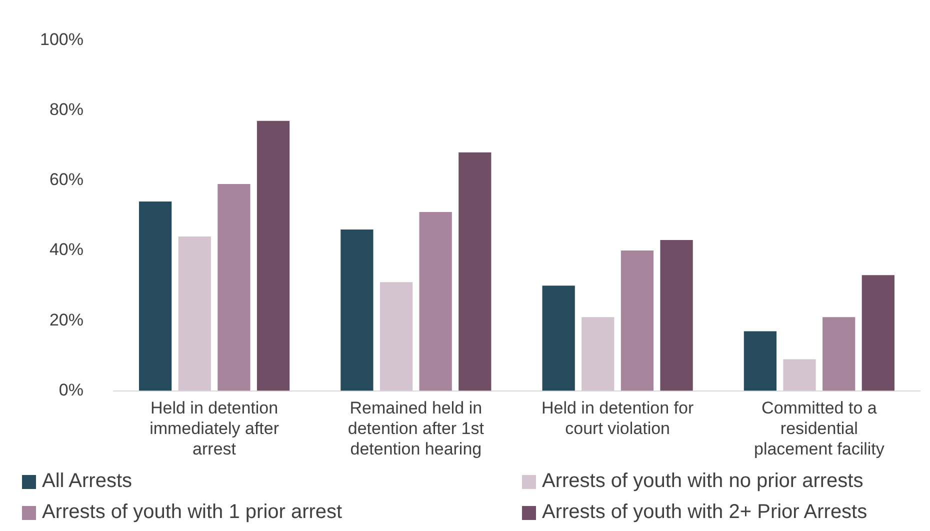 The image size is (930, 531). What do you see at coordinates (192, 512) in the screenshot?
I see `legend-label: Arrests of youth with 1 prior arrest` at bounding box center [192, 512].